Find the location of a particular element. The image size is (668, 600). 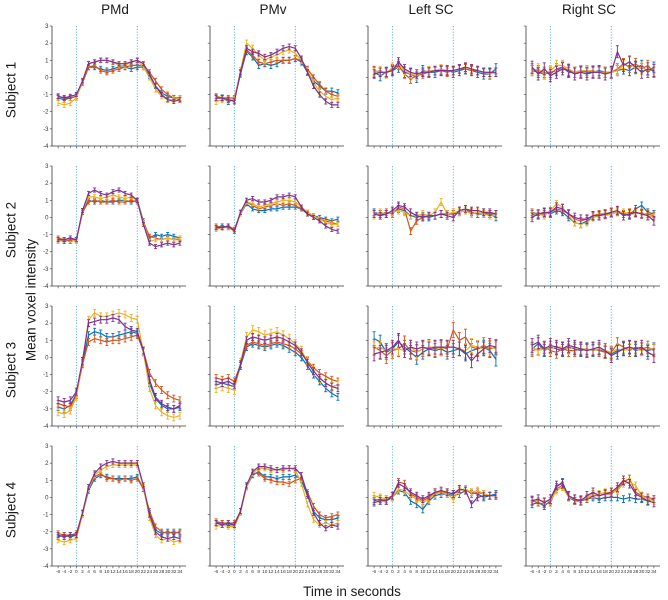

subplot-subject4-pmv: -6 -4 -2 0 2 4 6 8 10 12 14 16 18 20 22 24 26 28 30 32 34 is located at coordinates (275, 510).